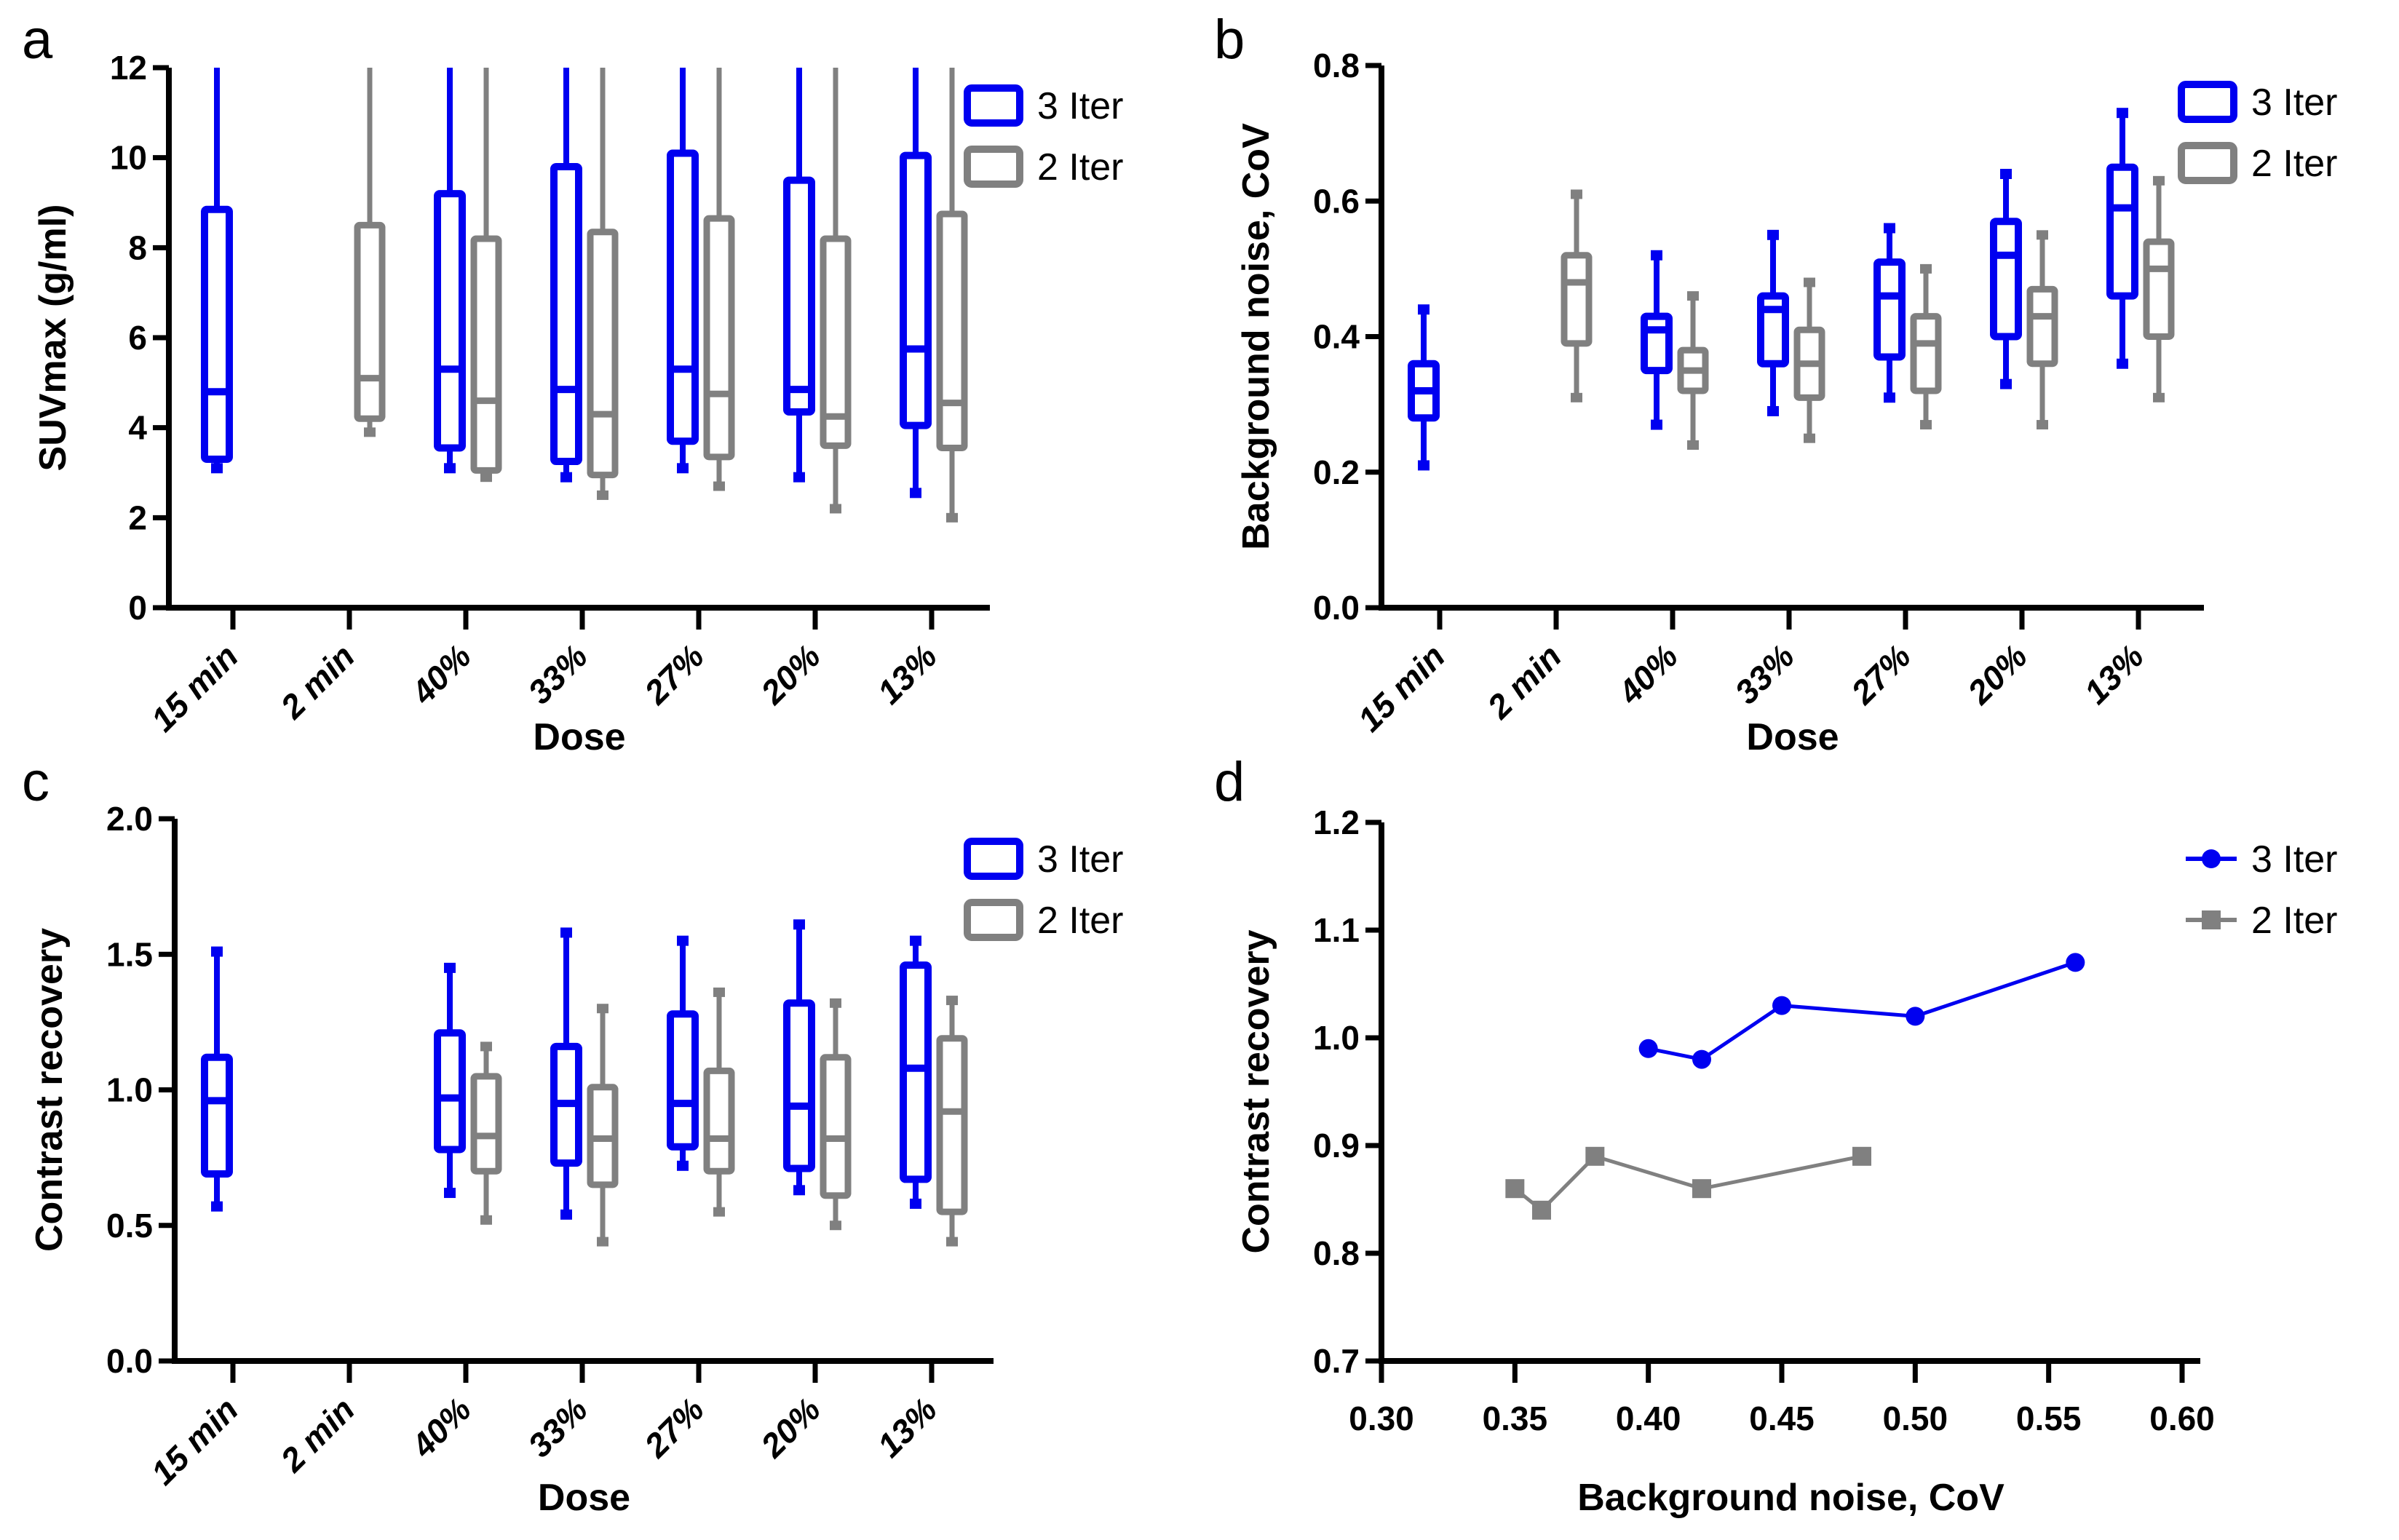 The width and height of the screenshot is (2399, 1540). What do you see at coordinates (128, 158) in the screenshot?
I see `y-tick-label: 10` at bounding box center [128, 158].